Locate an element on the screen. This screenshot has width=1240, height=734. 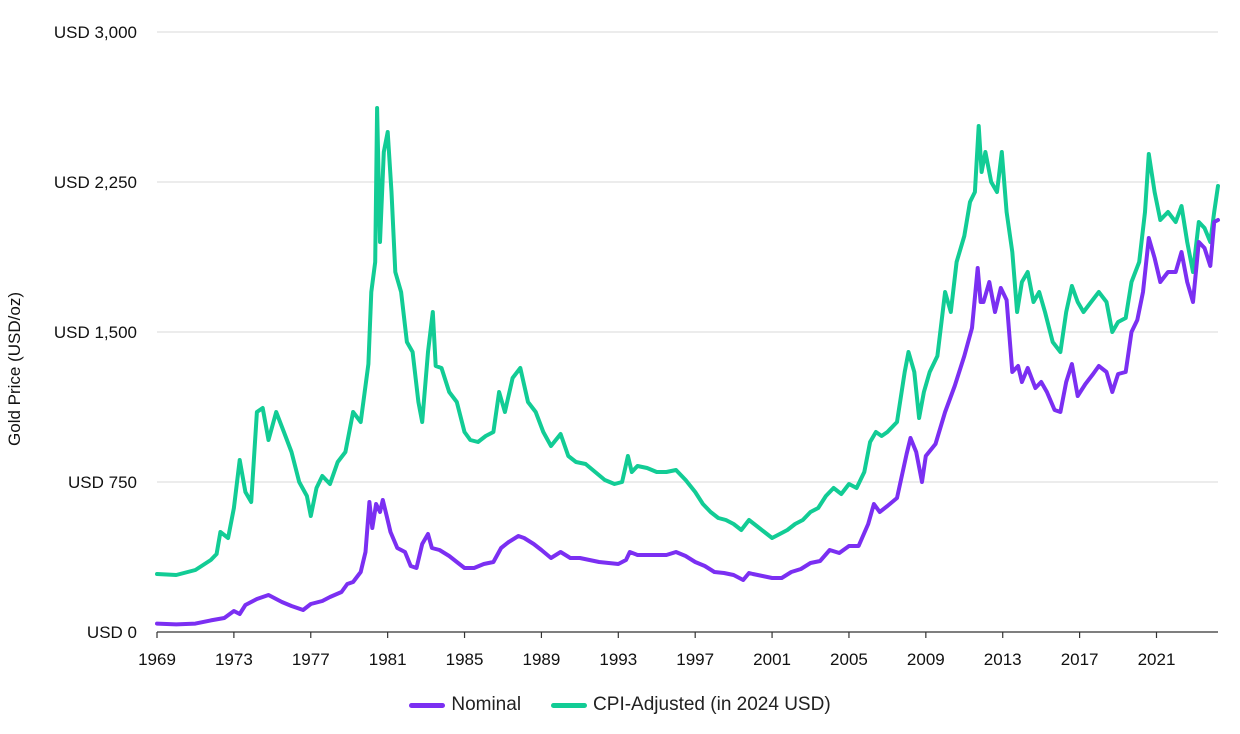
x-tick-label: 2005 is located at coordinates (849, 659).